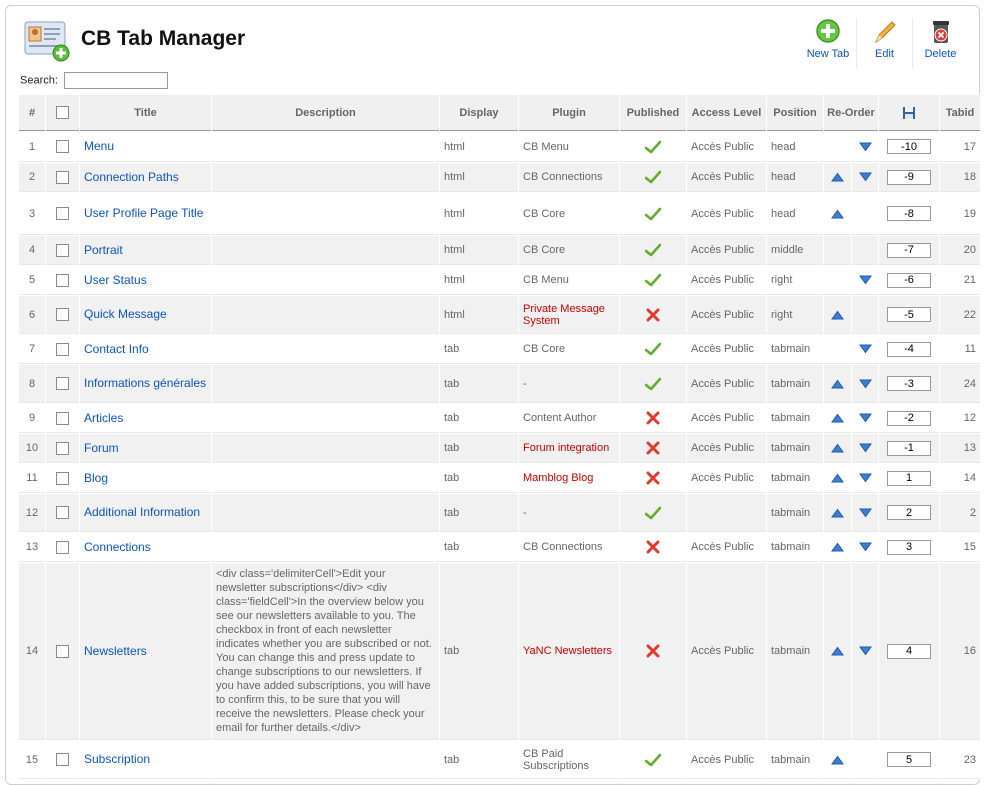 The height and width of the screenshot is (785, 985). What do you see at coordinates (325, 113) in the screenshot?
I see `col-description: Description` at bounding box center [325, 113].